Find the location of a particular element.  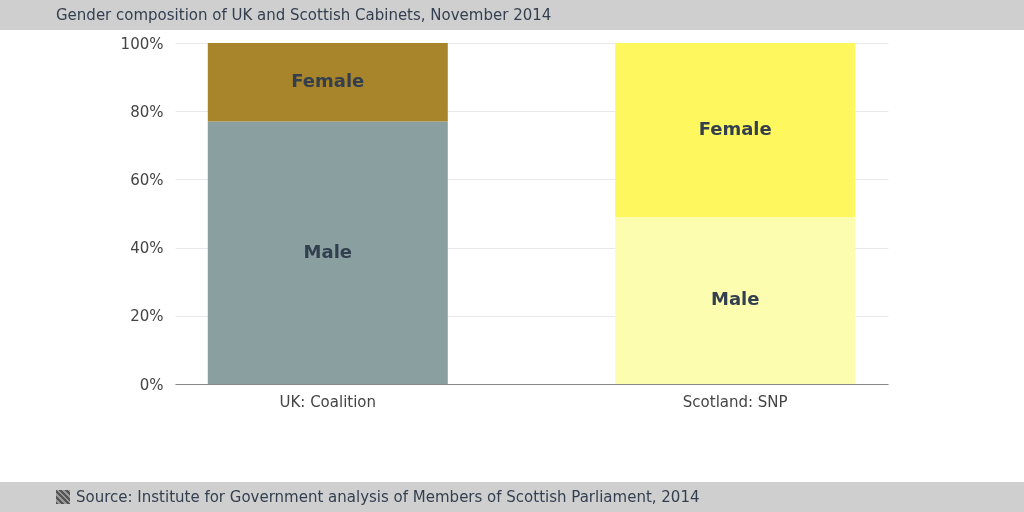

text: Female is located at coordinates (735, 128).